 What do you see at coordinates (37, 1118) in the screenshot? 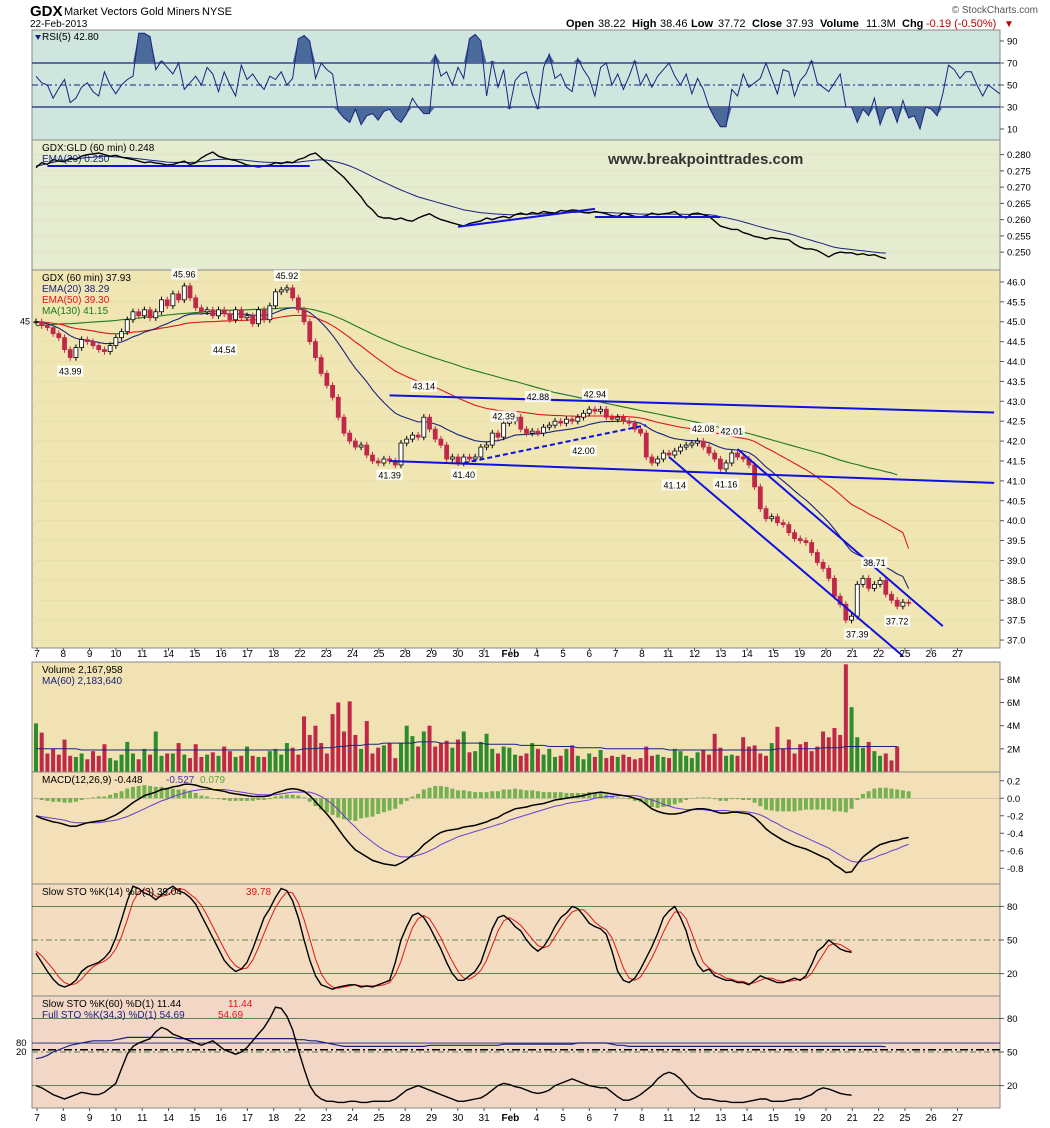
I see `x-tick-label: 7` at bounding box center [37, 1118].